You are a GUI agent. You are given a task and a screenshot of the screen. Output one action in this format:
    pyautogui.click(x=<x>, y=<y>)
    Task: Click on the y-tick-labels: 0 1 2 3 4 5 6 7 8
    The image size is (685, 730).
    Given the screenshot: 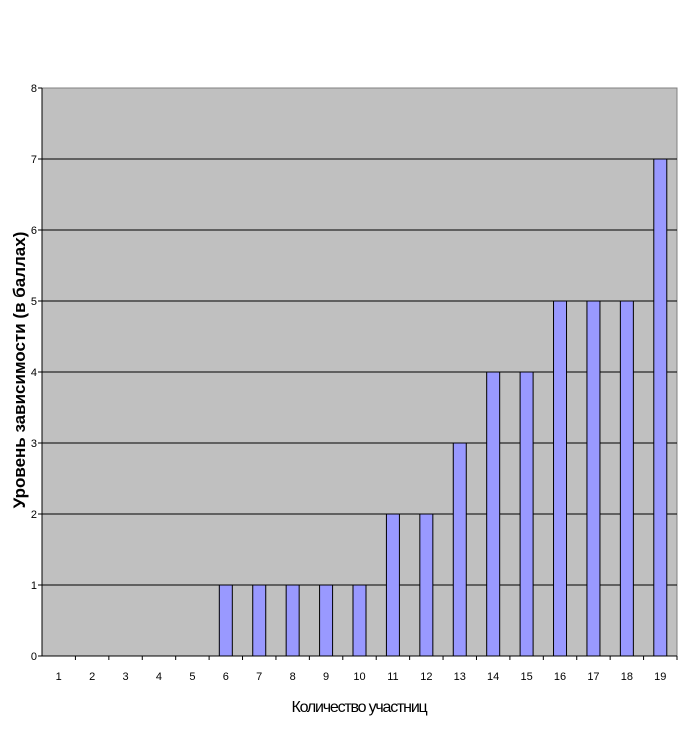 What is the action you would take?
    pyautogui.click(x=36, y=373)
    